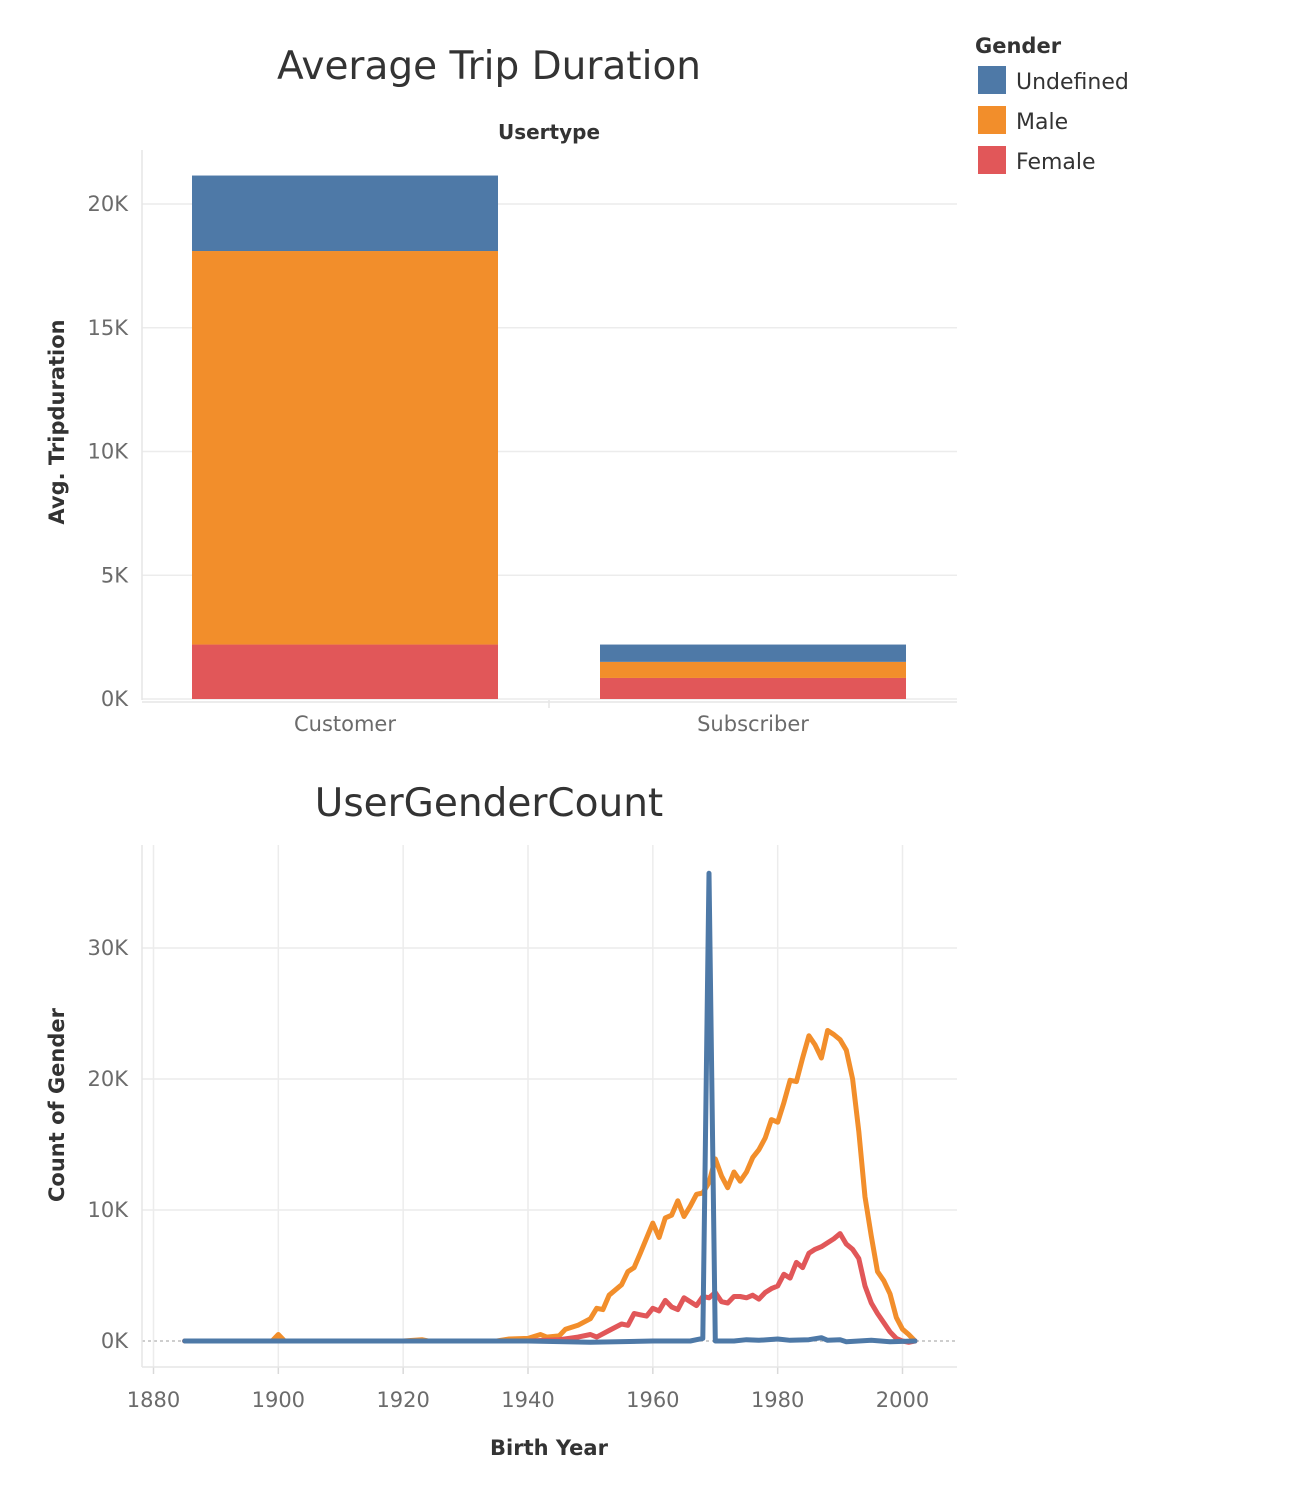  I want to click on y-axis: 0K 5K 10K 15K 20K, so click(109, 451).